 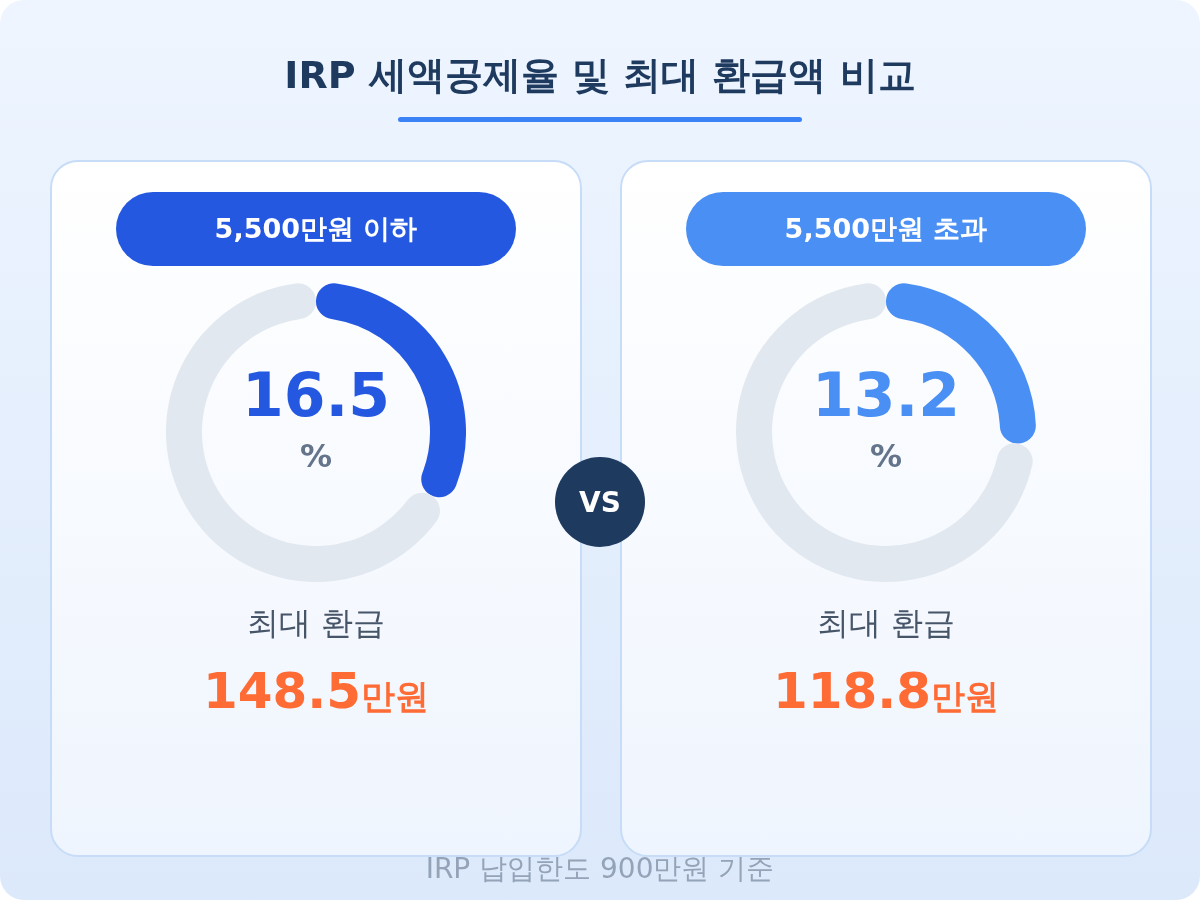 I want to click on text: 148.5만원, so click(x=316, y=691).